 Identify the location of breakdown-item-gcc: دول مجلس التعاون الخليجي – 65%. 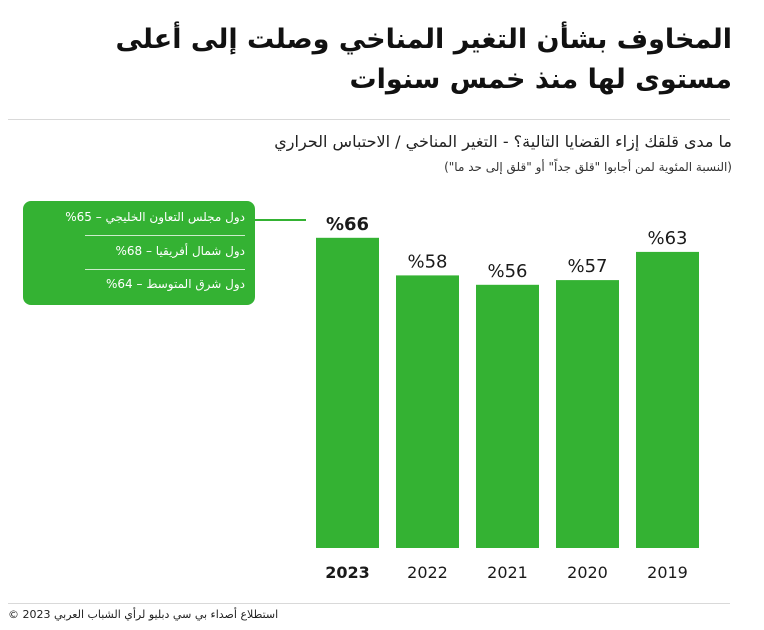
(155, 217).